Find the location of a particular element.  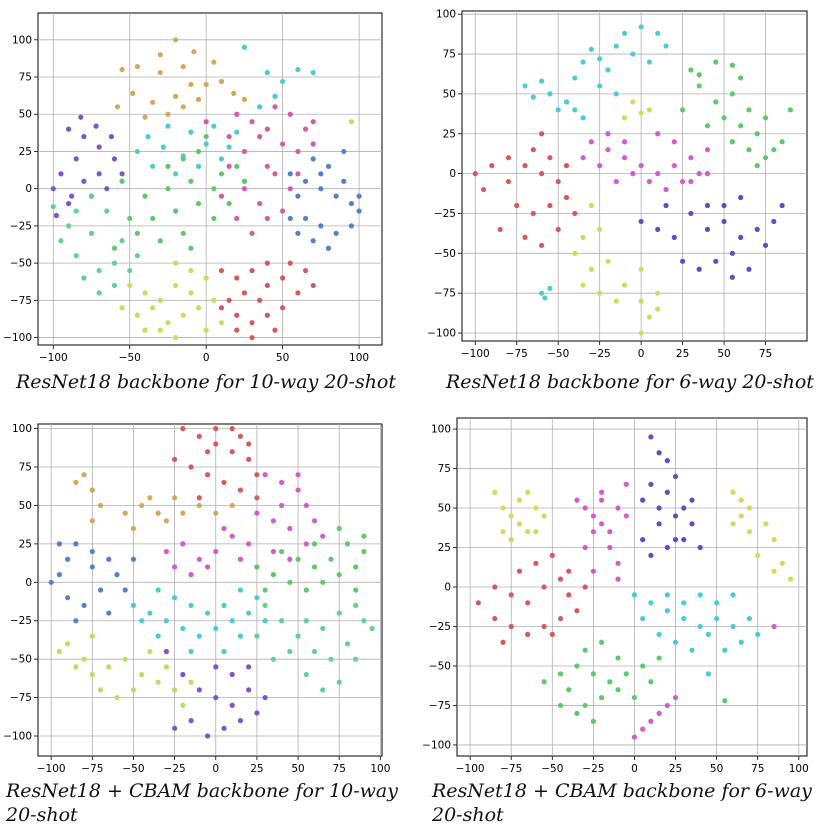

y-tick-label: −100 is located at coordinates (441, 334).